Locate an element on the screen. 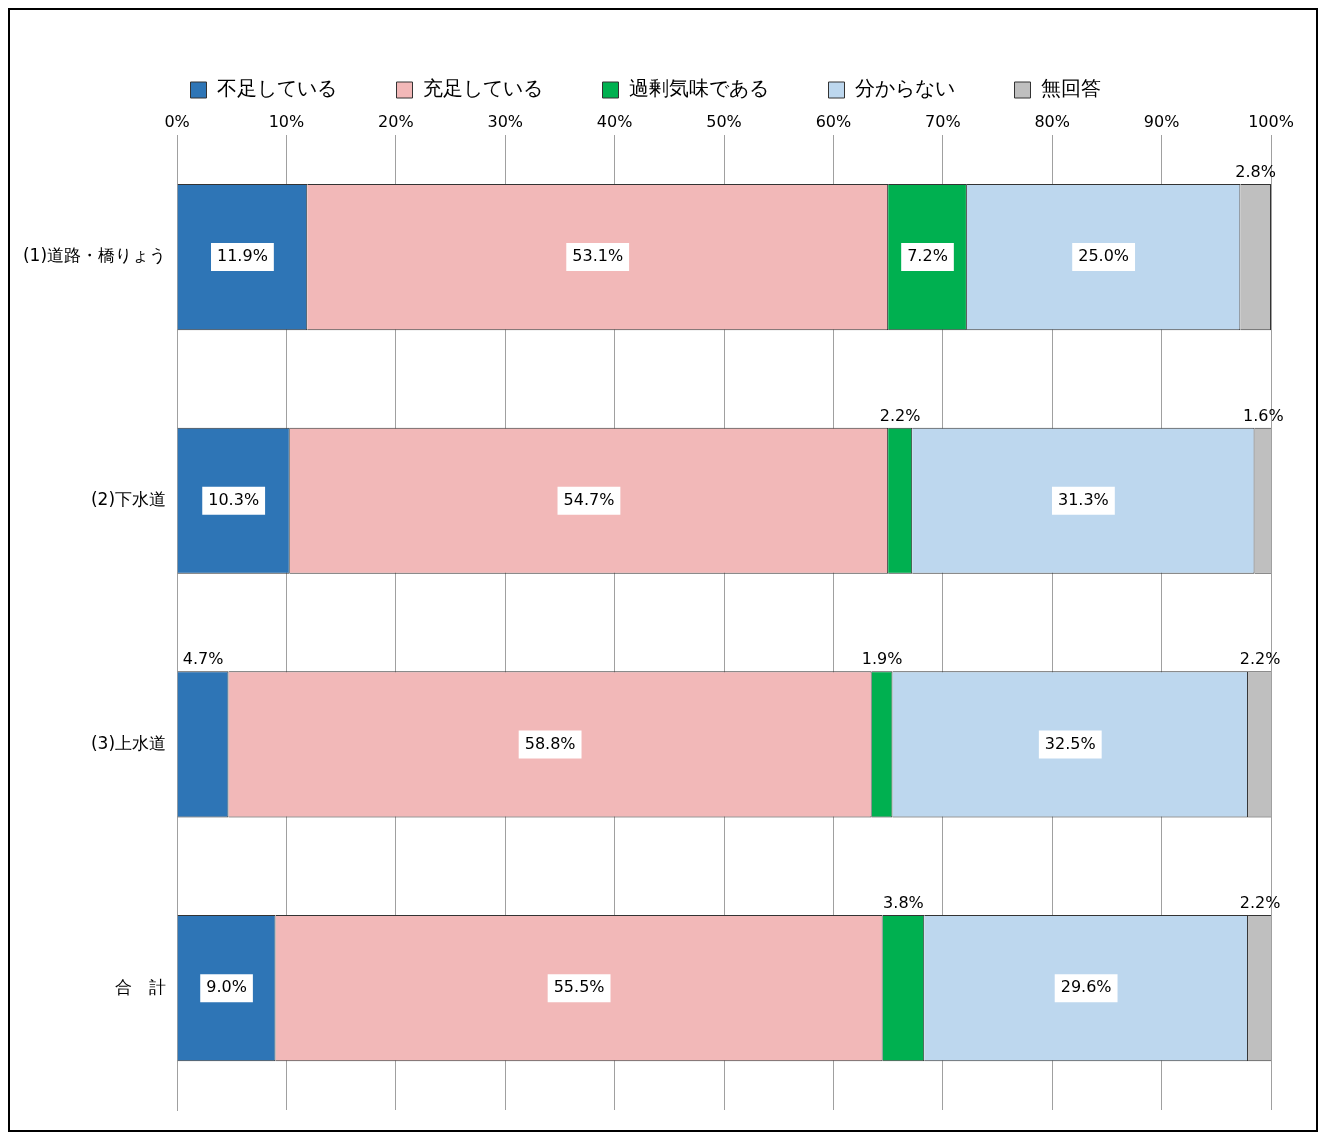 The height and width of the screenshot is (1142, 1327). x-tick-label: 70% is located at coordinates (943, 121).